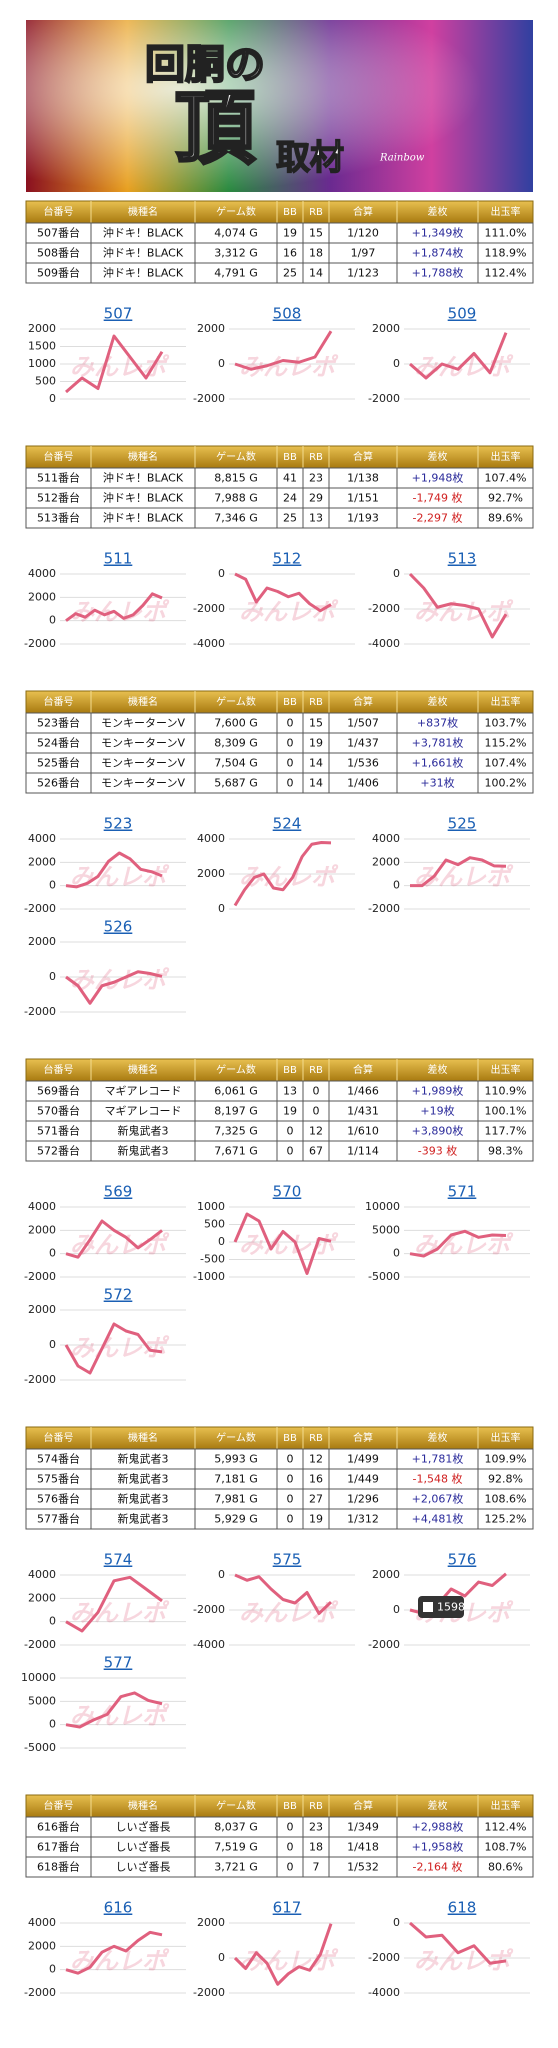 Image resolution: width=558 pixels, height=2048 pixels. What do you see at coordinates (462, 314) in the screenshot?
I see `chart-title: 509` at bounding box center [462, 314].